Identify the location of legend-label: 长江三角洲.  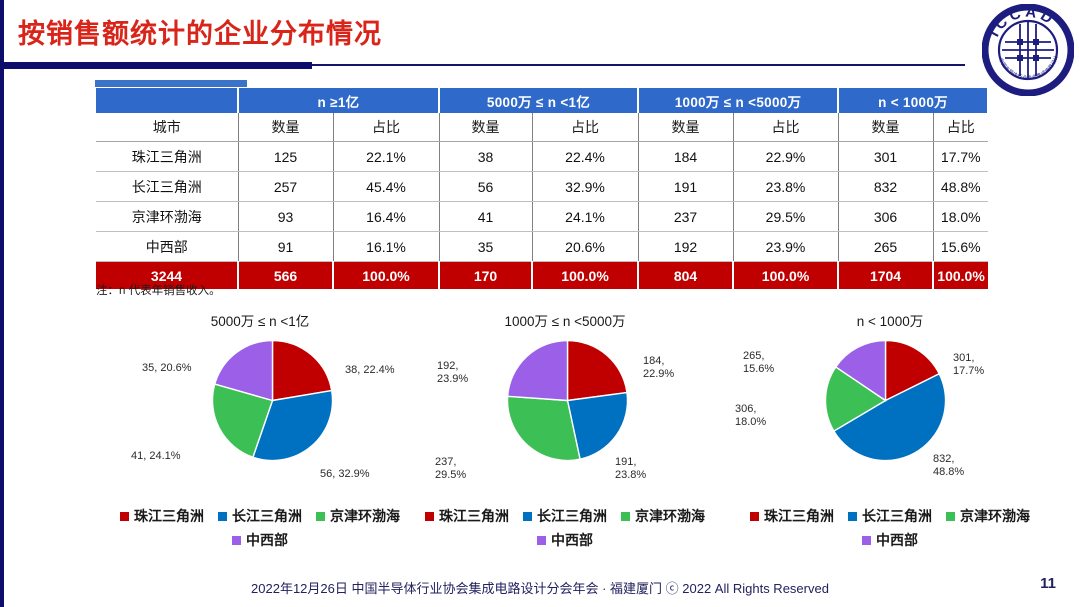
(572, 516).